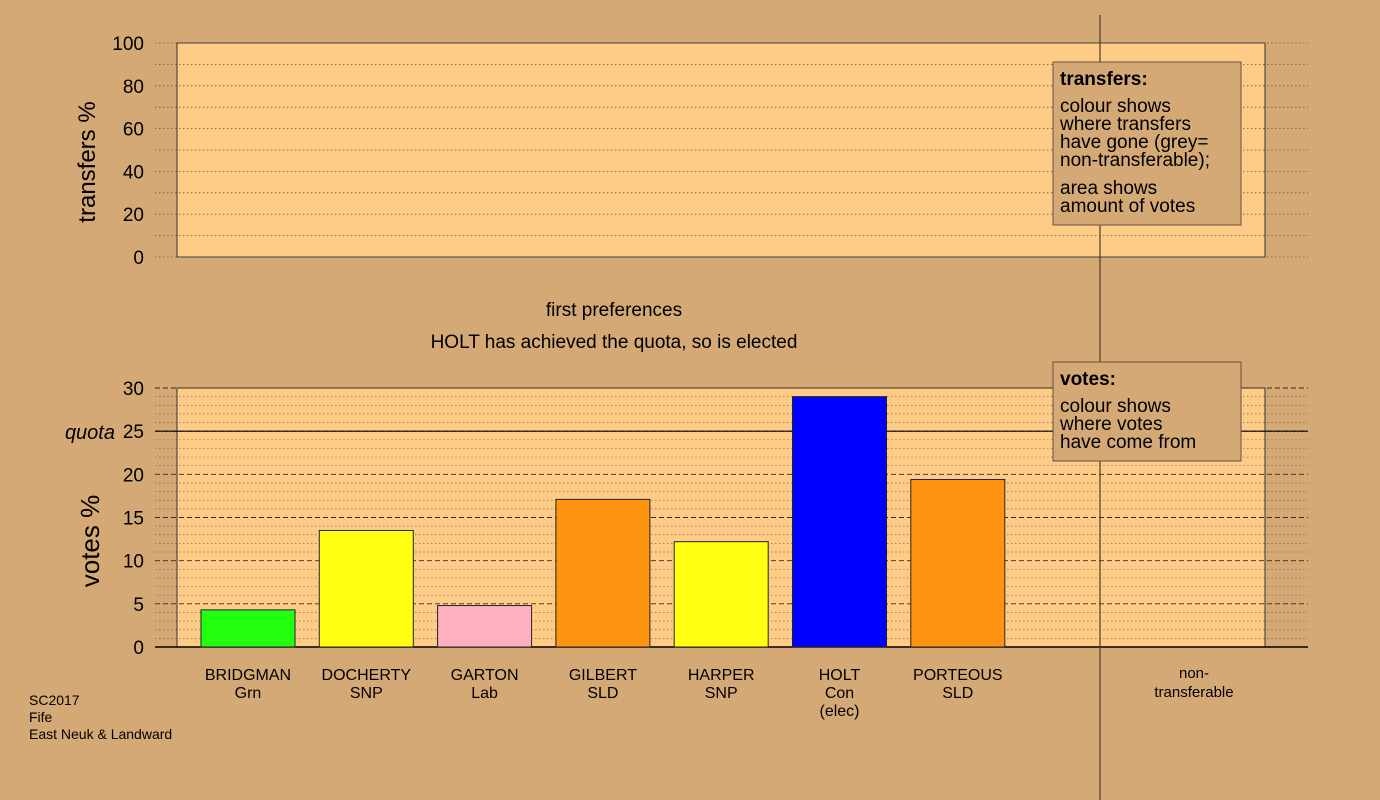 The height and width of the screenshot is (800, 1380). What do you see at coordinates (87, 161) in the screenshot?
I see `top-y-axis-title: transfers %` at bounding box center [87, 161].